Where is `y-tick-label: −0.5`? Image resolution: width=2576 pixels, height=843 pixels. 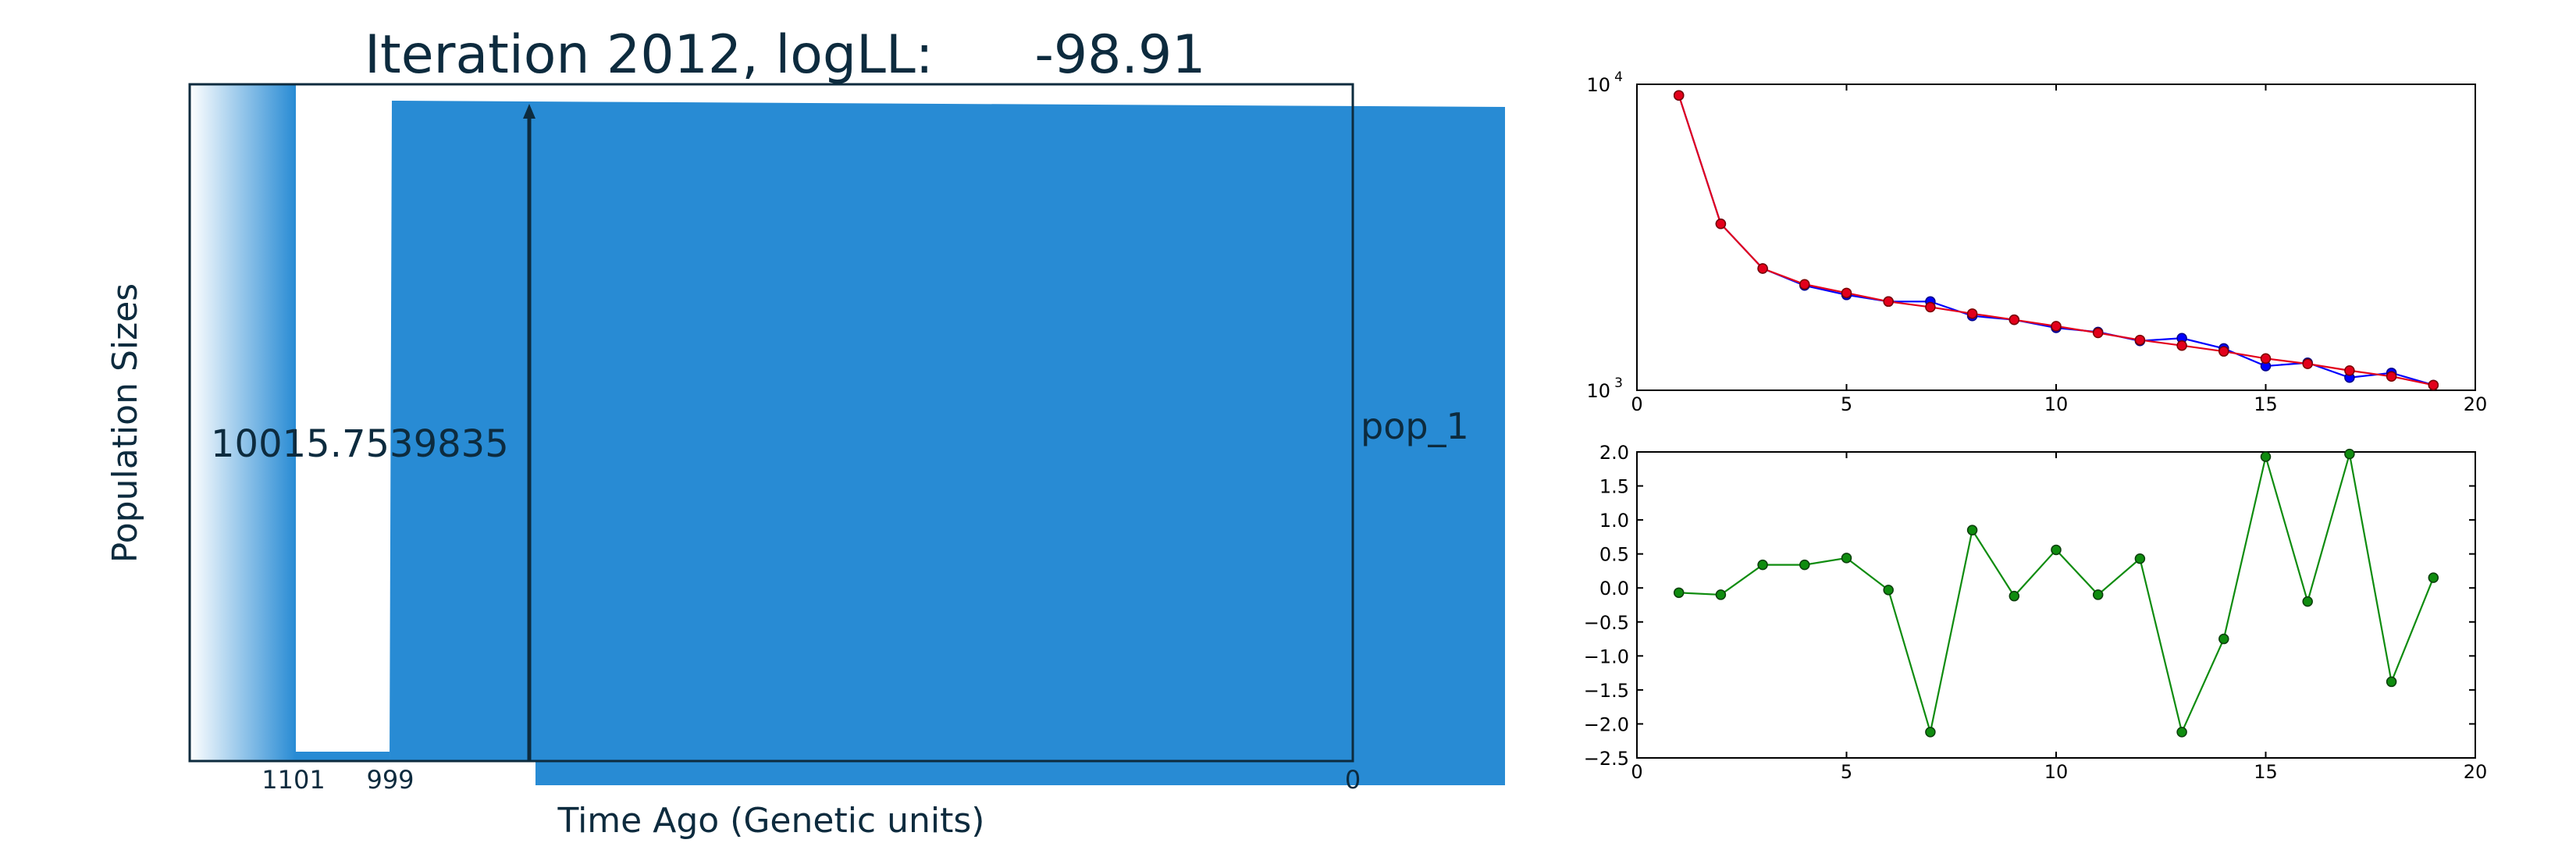
y-tick-label: −0.5 is located at coordinates (1606, 623).